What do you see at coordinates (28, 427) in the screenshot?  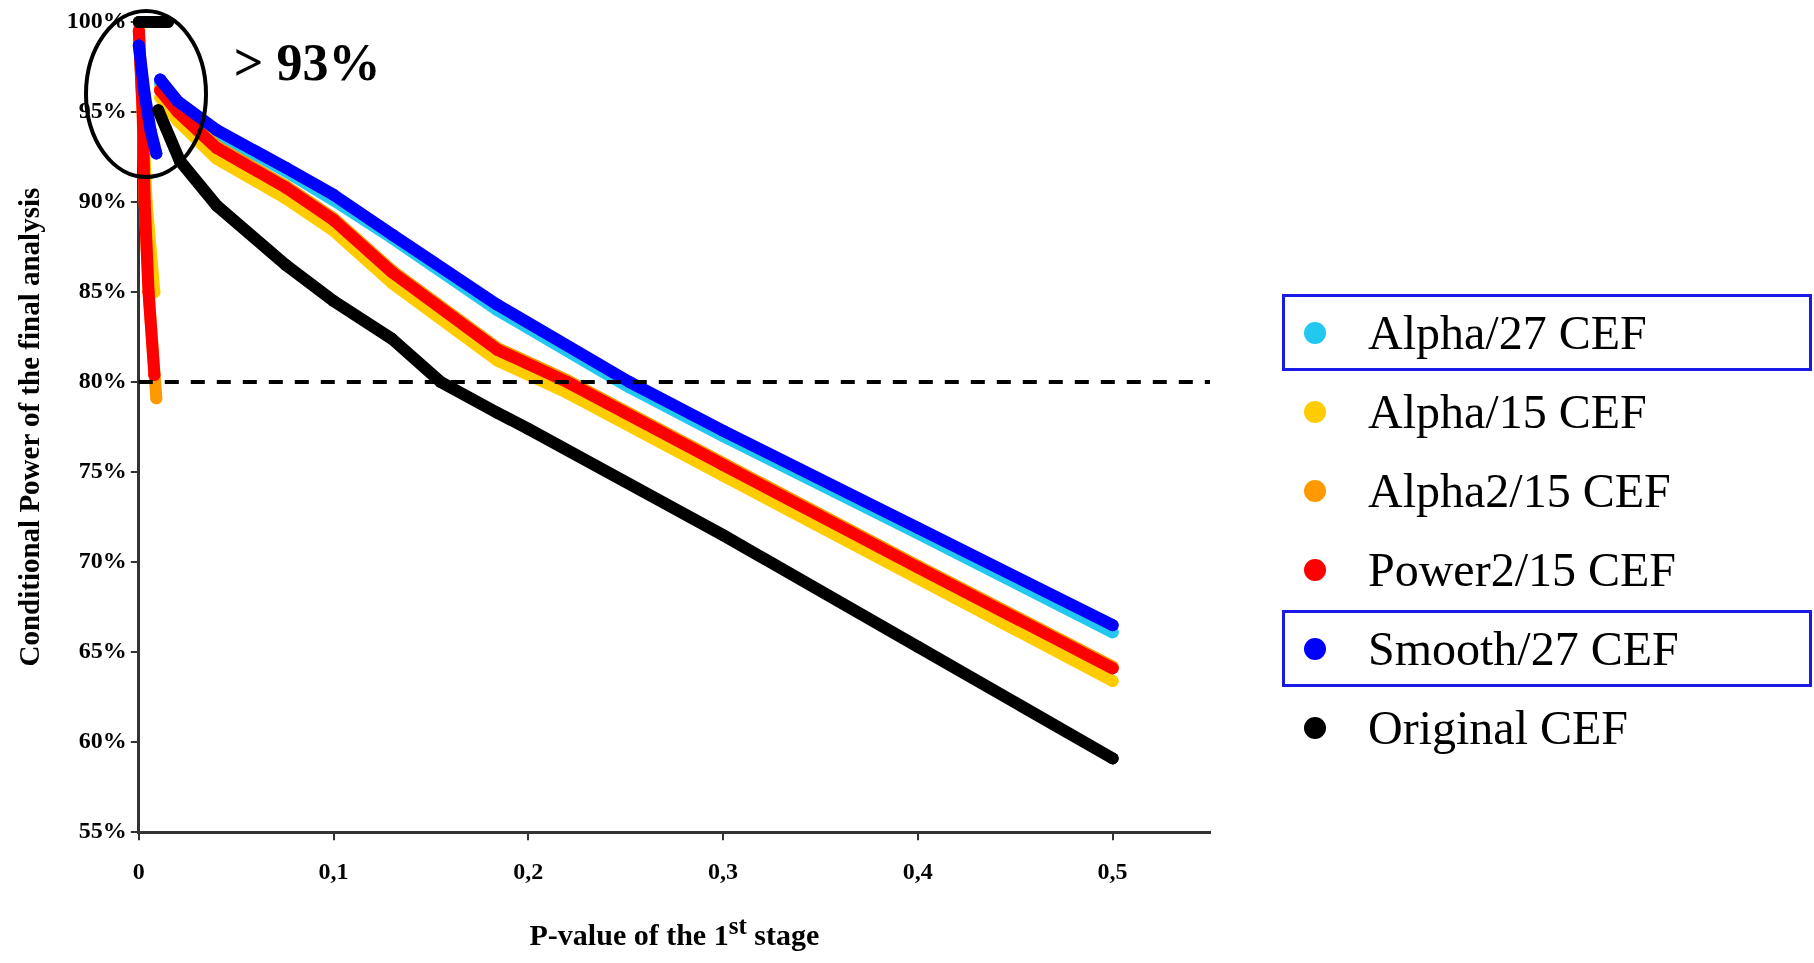 I see `y-axis-title: Conditional Power of the final analysis` at bounding box center [28, 427].